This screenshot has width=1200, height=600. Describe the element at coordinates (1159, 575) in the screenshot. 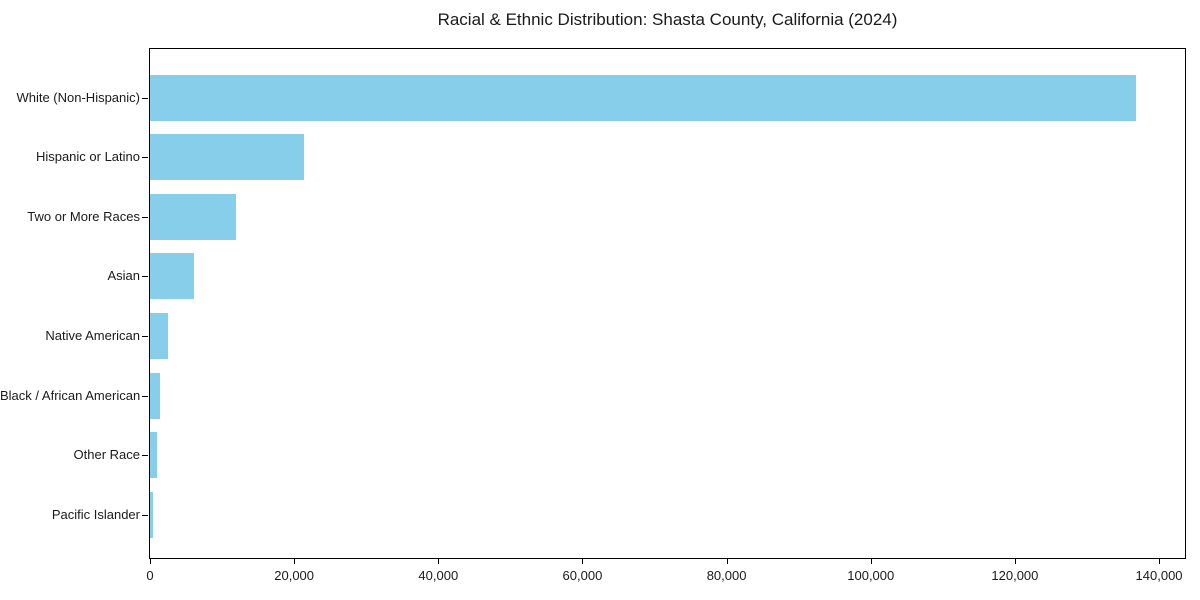

I see `x-tick-label: 140,000` at that location.